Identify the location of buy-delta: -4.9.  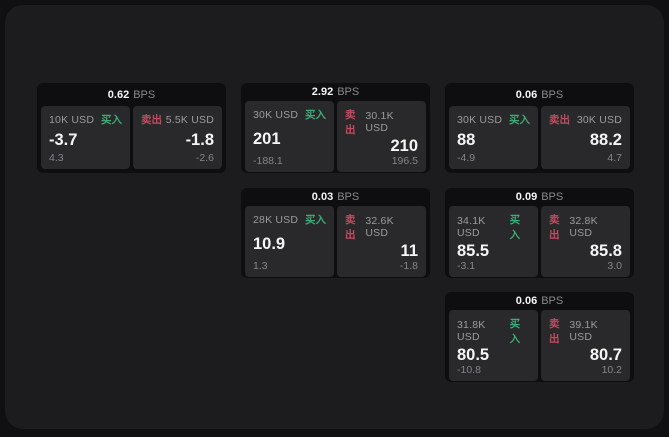
(466, 158).